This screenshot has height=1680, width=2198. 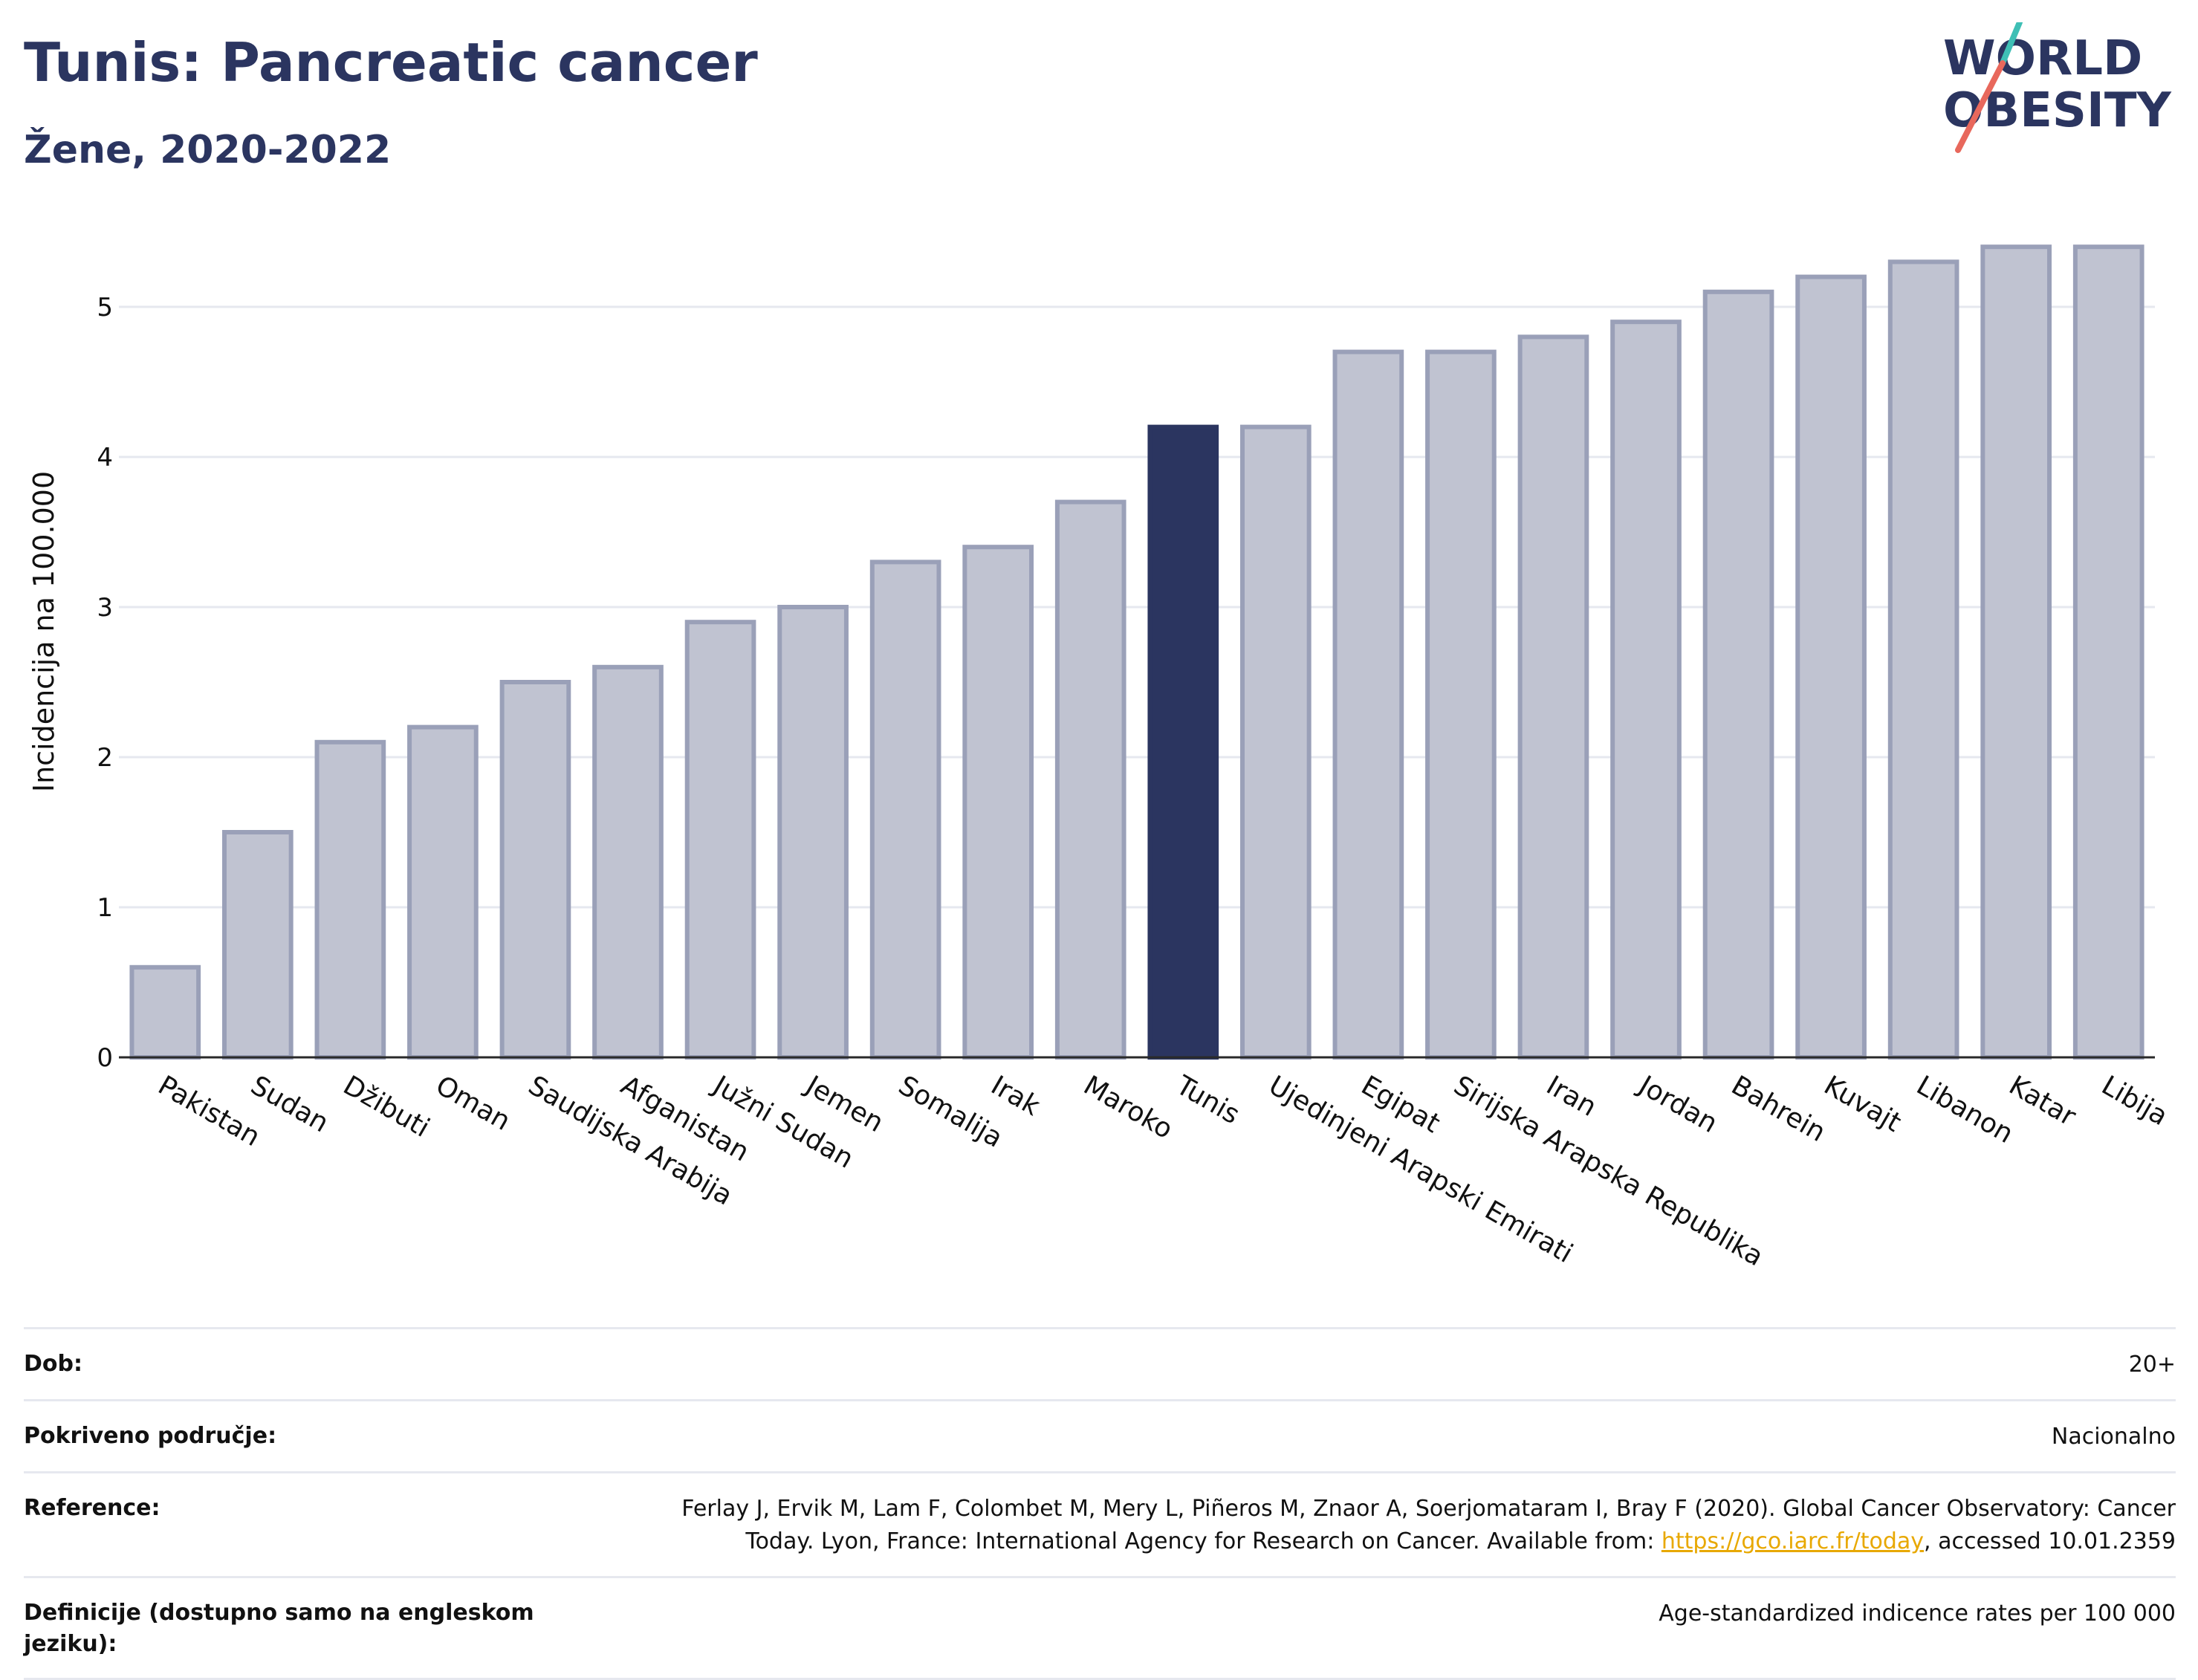 What do you see at coordinates (1608, 1171) in the screenshot?
I see `x-tick-label: Sirijska Arapska Republika` at bounding box center [1608, 1171].